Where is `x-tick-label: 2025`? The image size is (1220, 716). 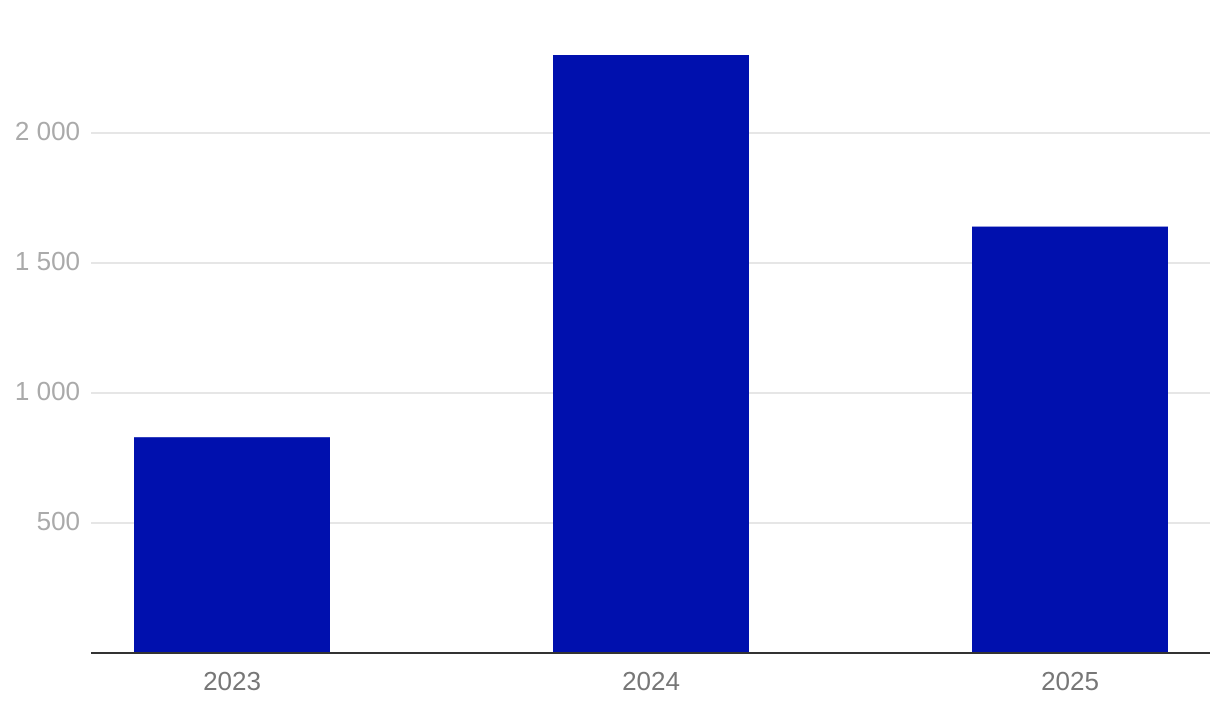 x-tick-label: 2025 is located at coordinates (1070, 681).